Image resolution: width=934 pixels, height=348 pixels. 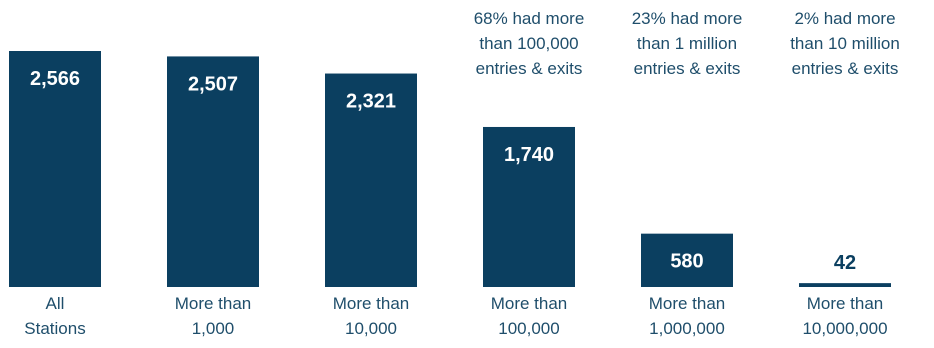 What do you see at coordinates (687, 316) in the screenshot?
I see `category-label-5: More than 1,000,000` at bounding box center [687, 316].